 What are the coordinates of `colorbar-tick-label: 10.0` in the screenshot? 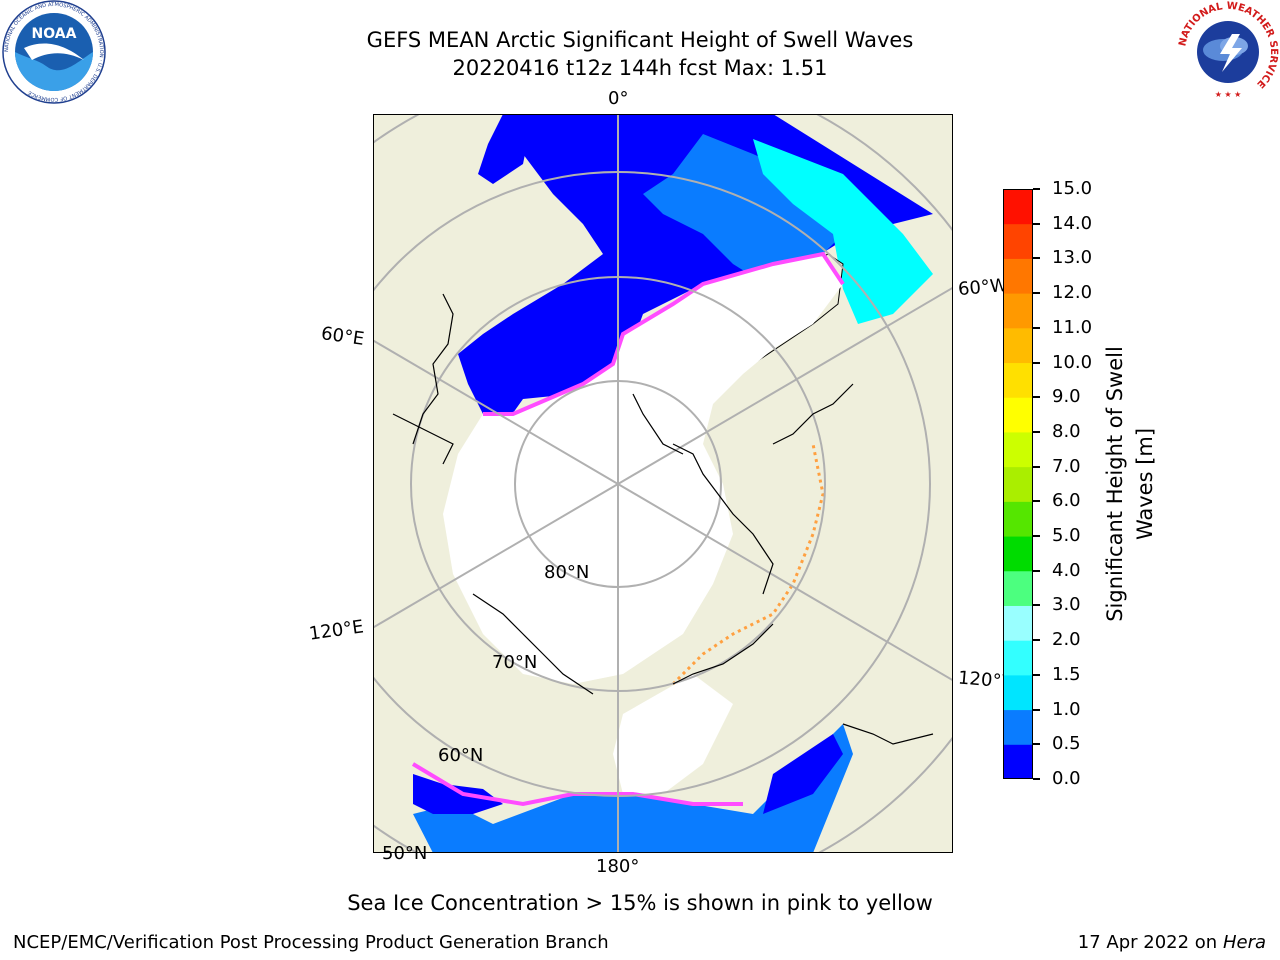 It's located at (1072, 362).